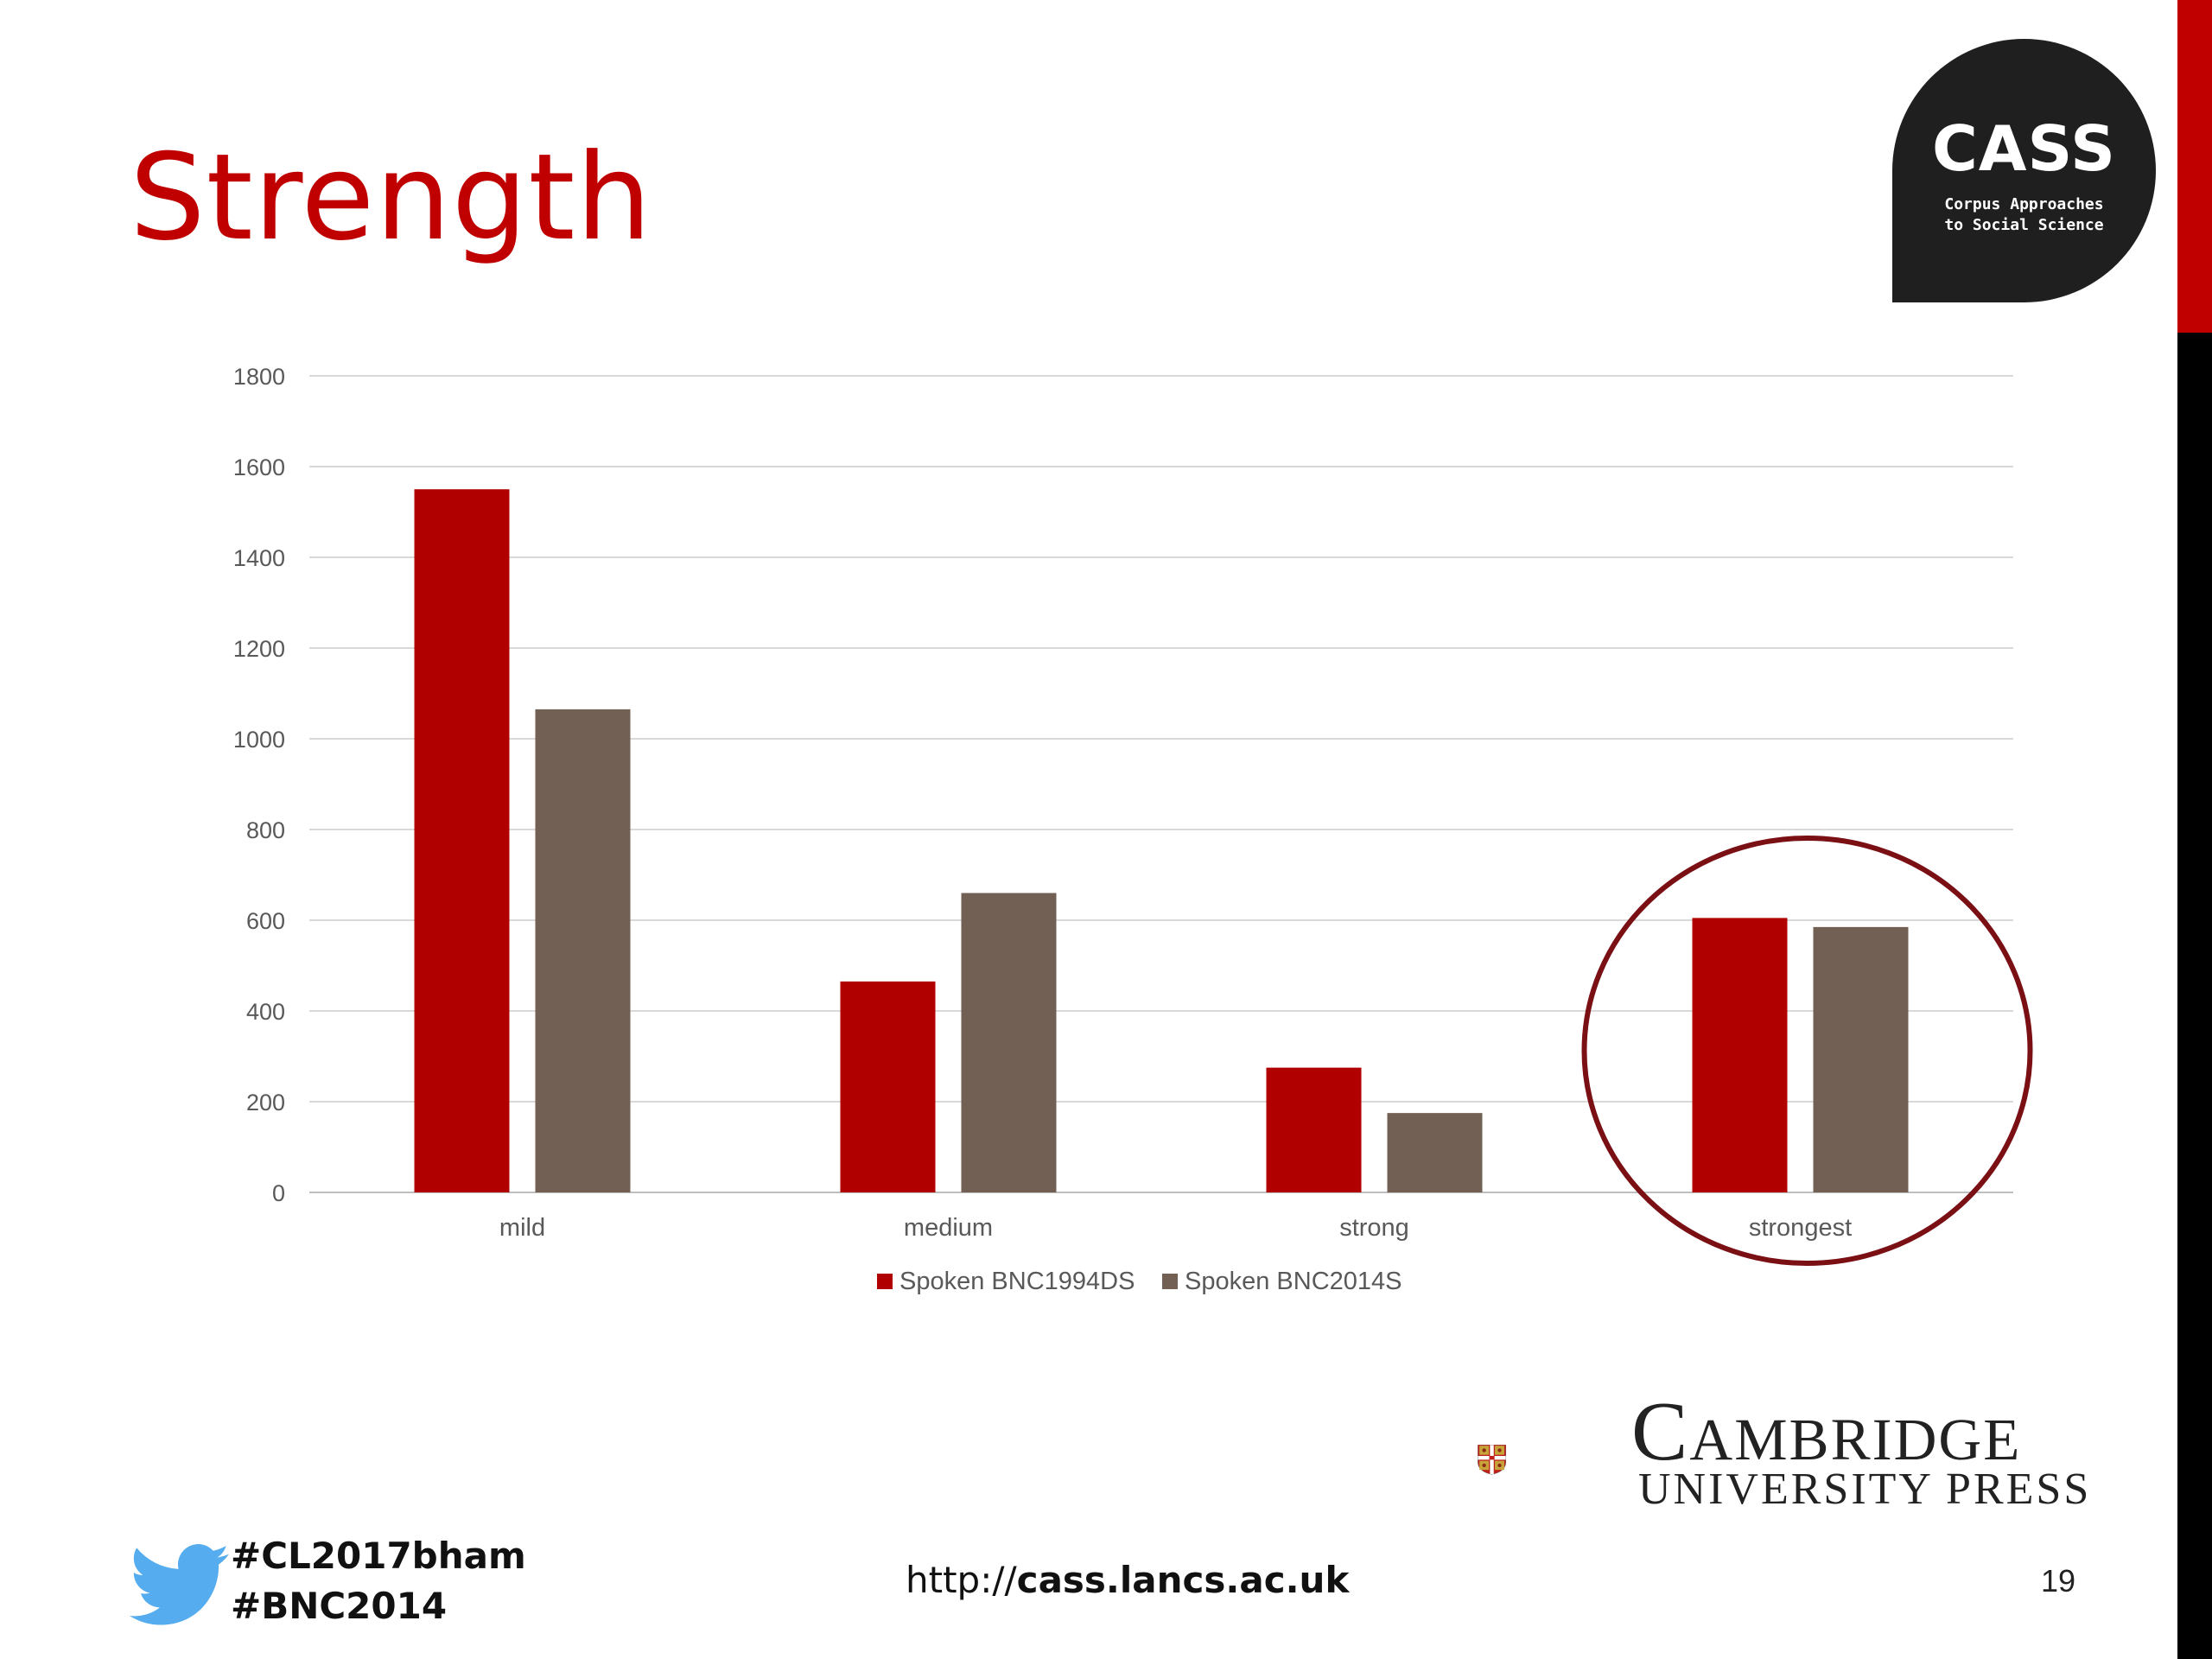 The image size is (2212, 1659). Describe the element at coordinates (265, 921) in the screenshot. I see `y-tick-label: 600` at that location.